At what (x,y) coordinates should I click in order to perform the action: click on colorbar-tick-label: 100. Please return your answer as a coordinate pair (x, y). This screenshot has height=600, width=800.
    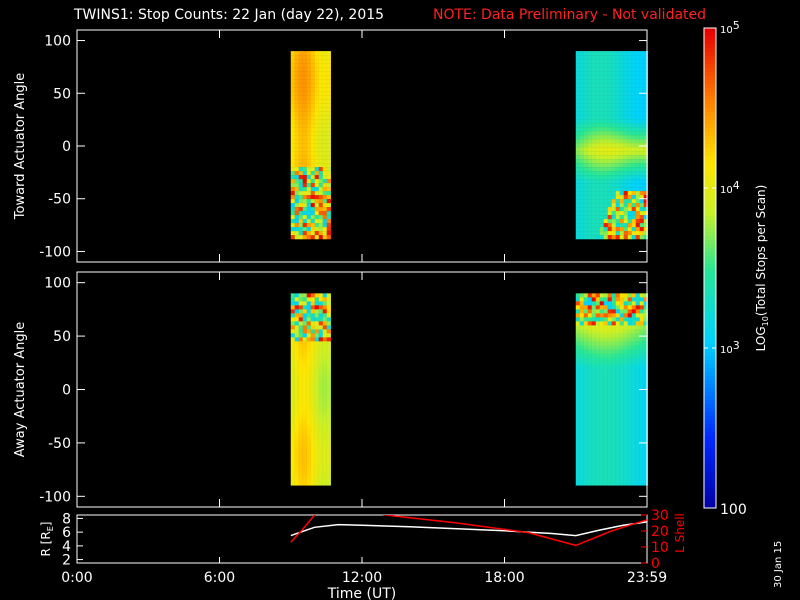
    Looking at the image, I should click on (733, 510).